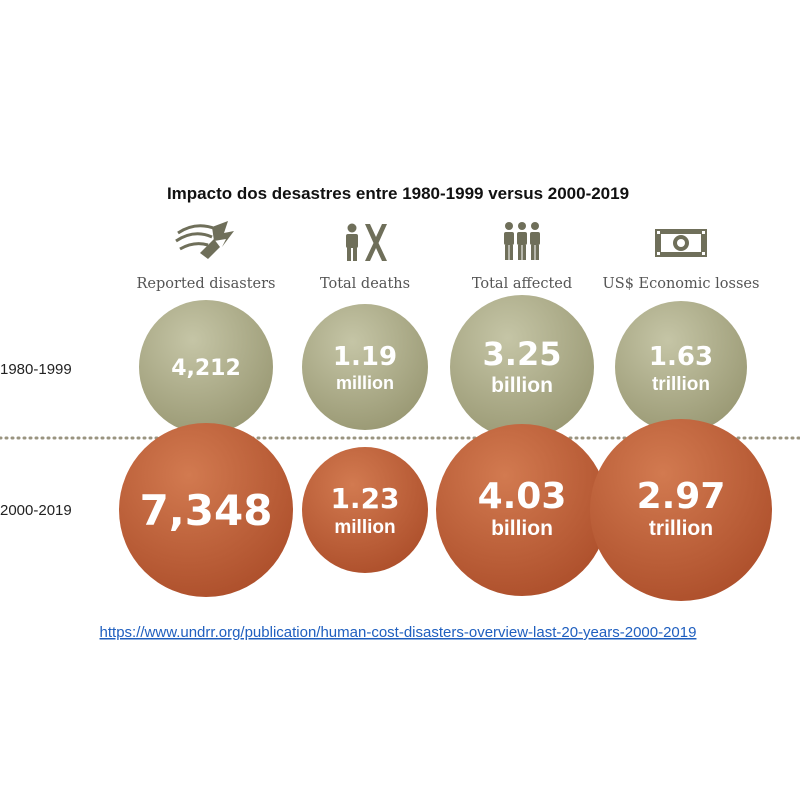  What do you see at coordinates (206, 284) in the screenshot?
I see `category-label-reported-disasters: Reported disasters` at bounding box center [206, 284].